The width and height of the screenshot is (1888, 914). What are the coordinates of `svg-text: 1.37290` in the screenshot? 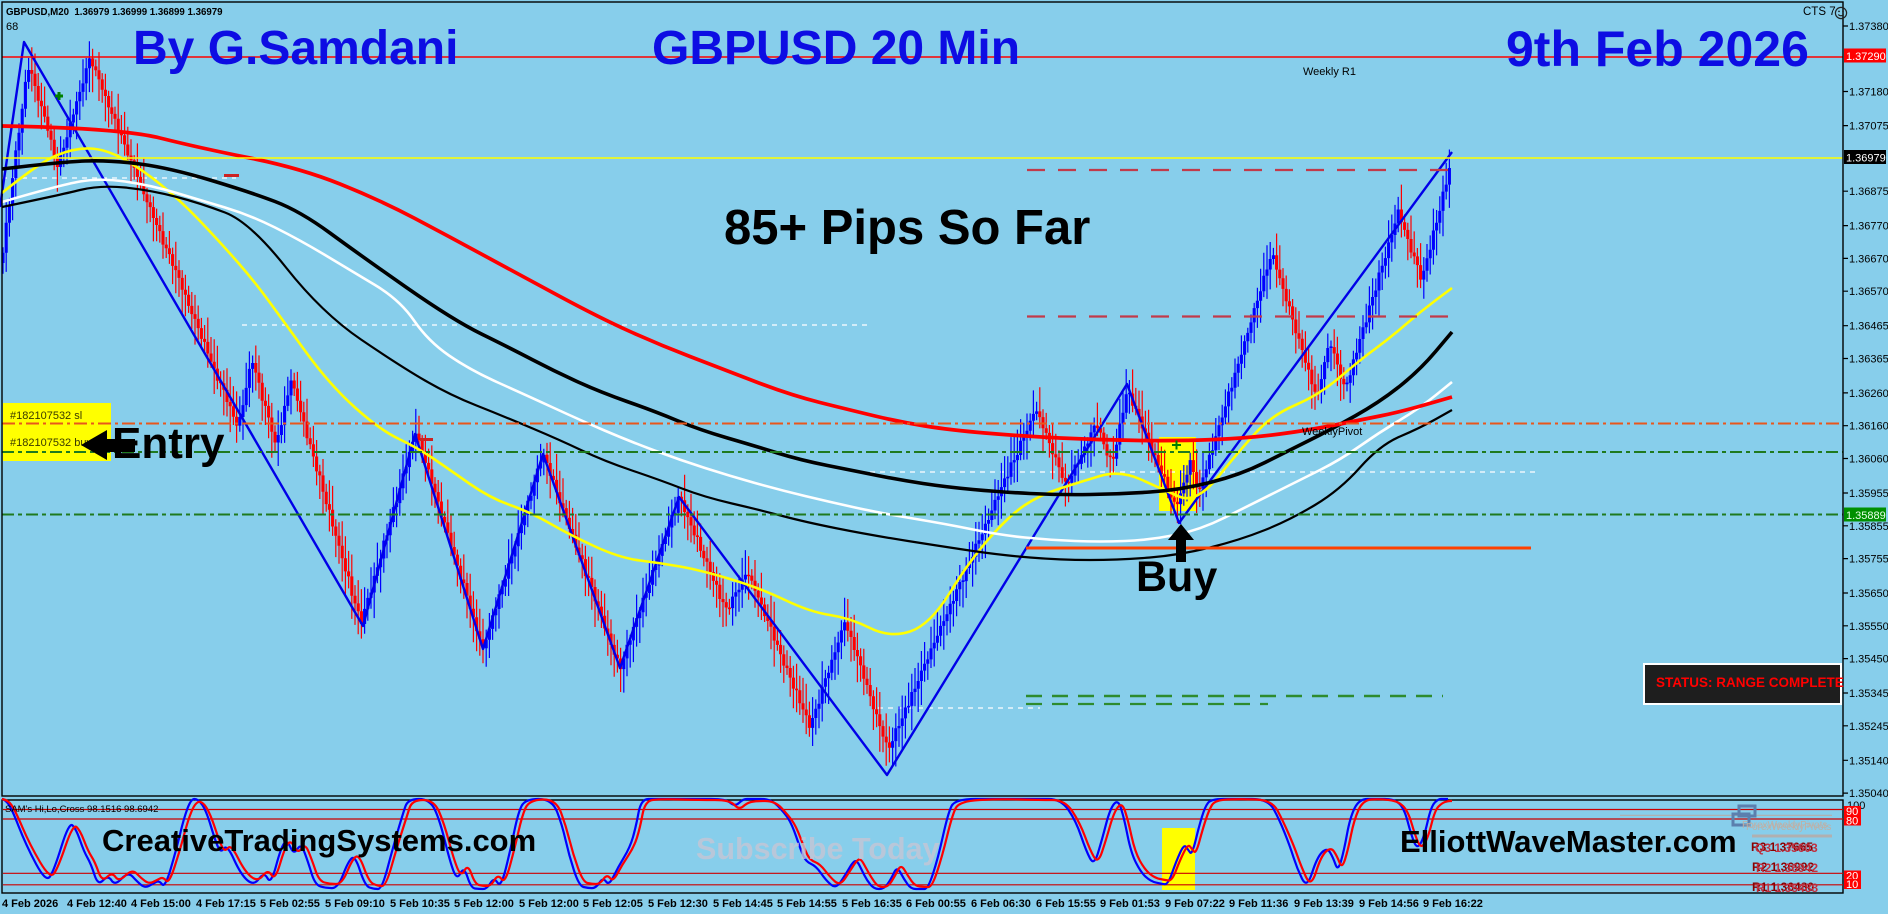 It's located at (1866, 57).